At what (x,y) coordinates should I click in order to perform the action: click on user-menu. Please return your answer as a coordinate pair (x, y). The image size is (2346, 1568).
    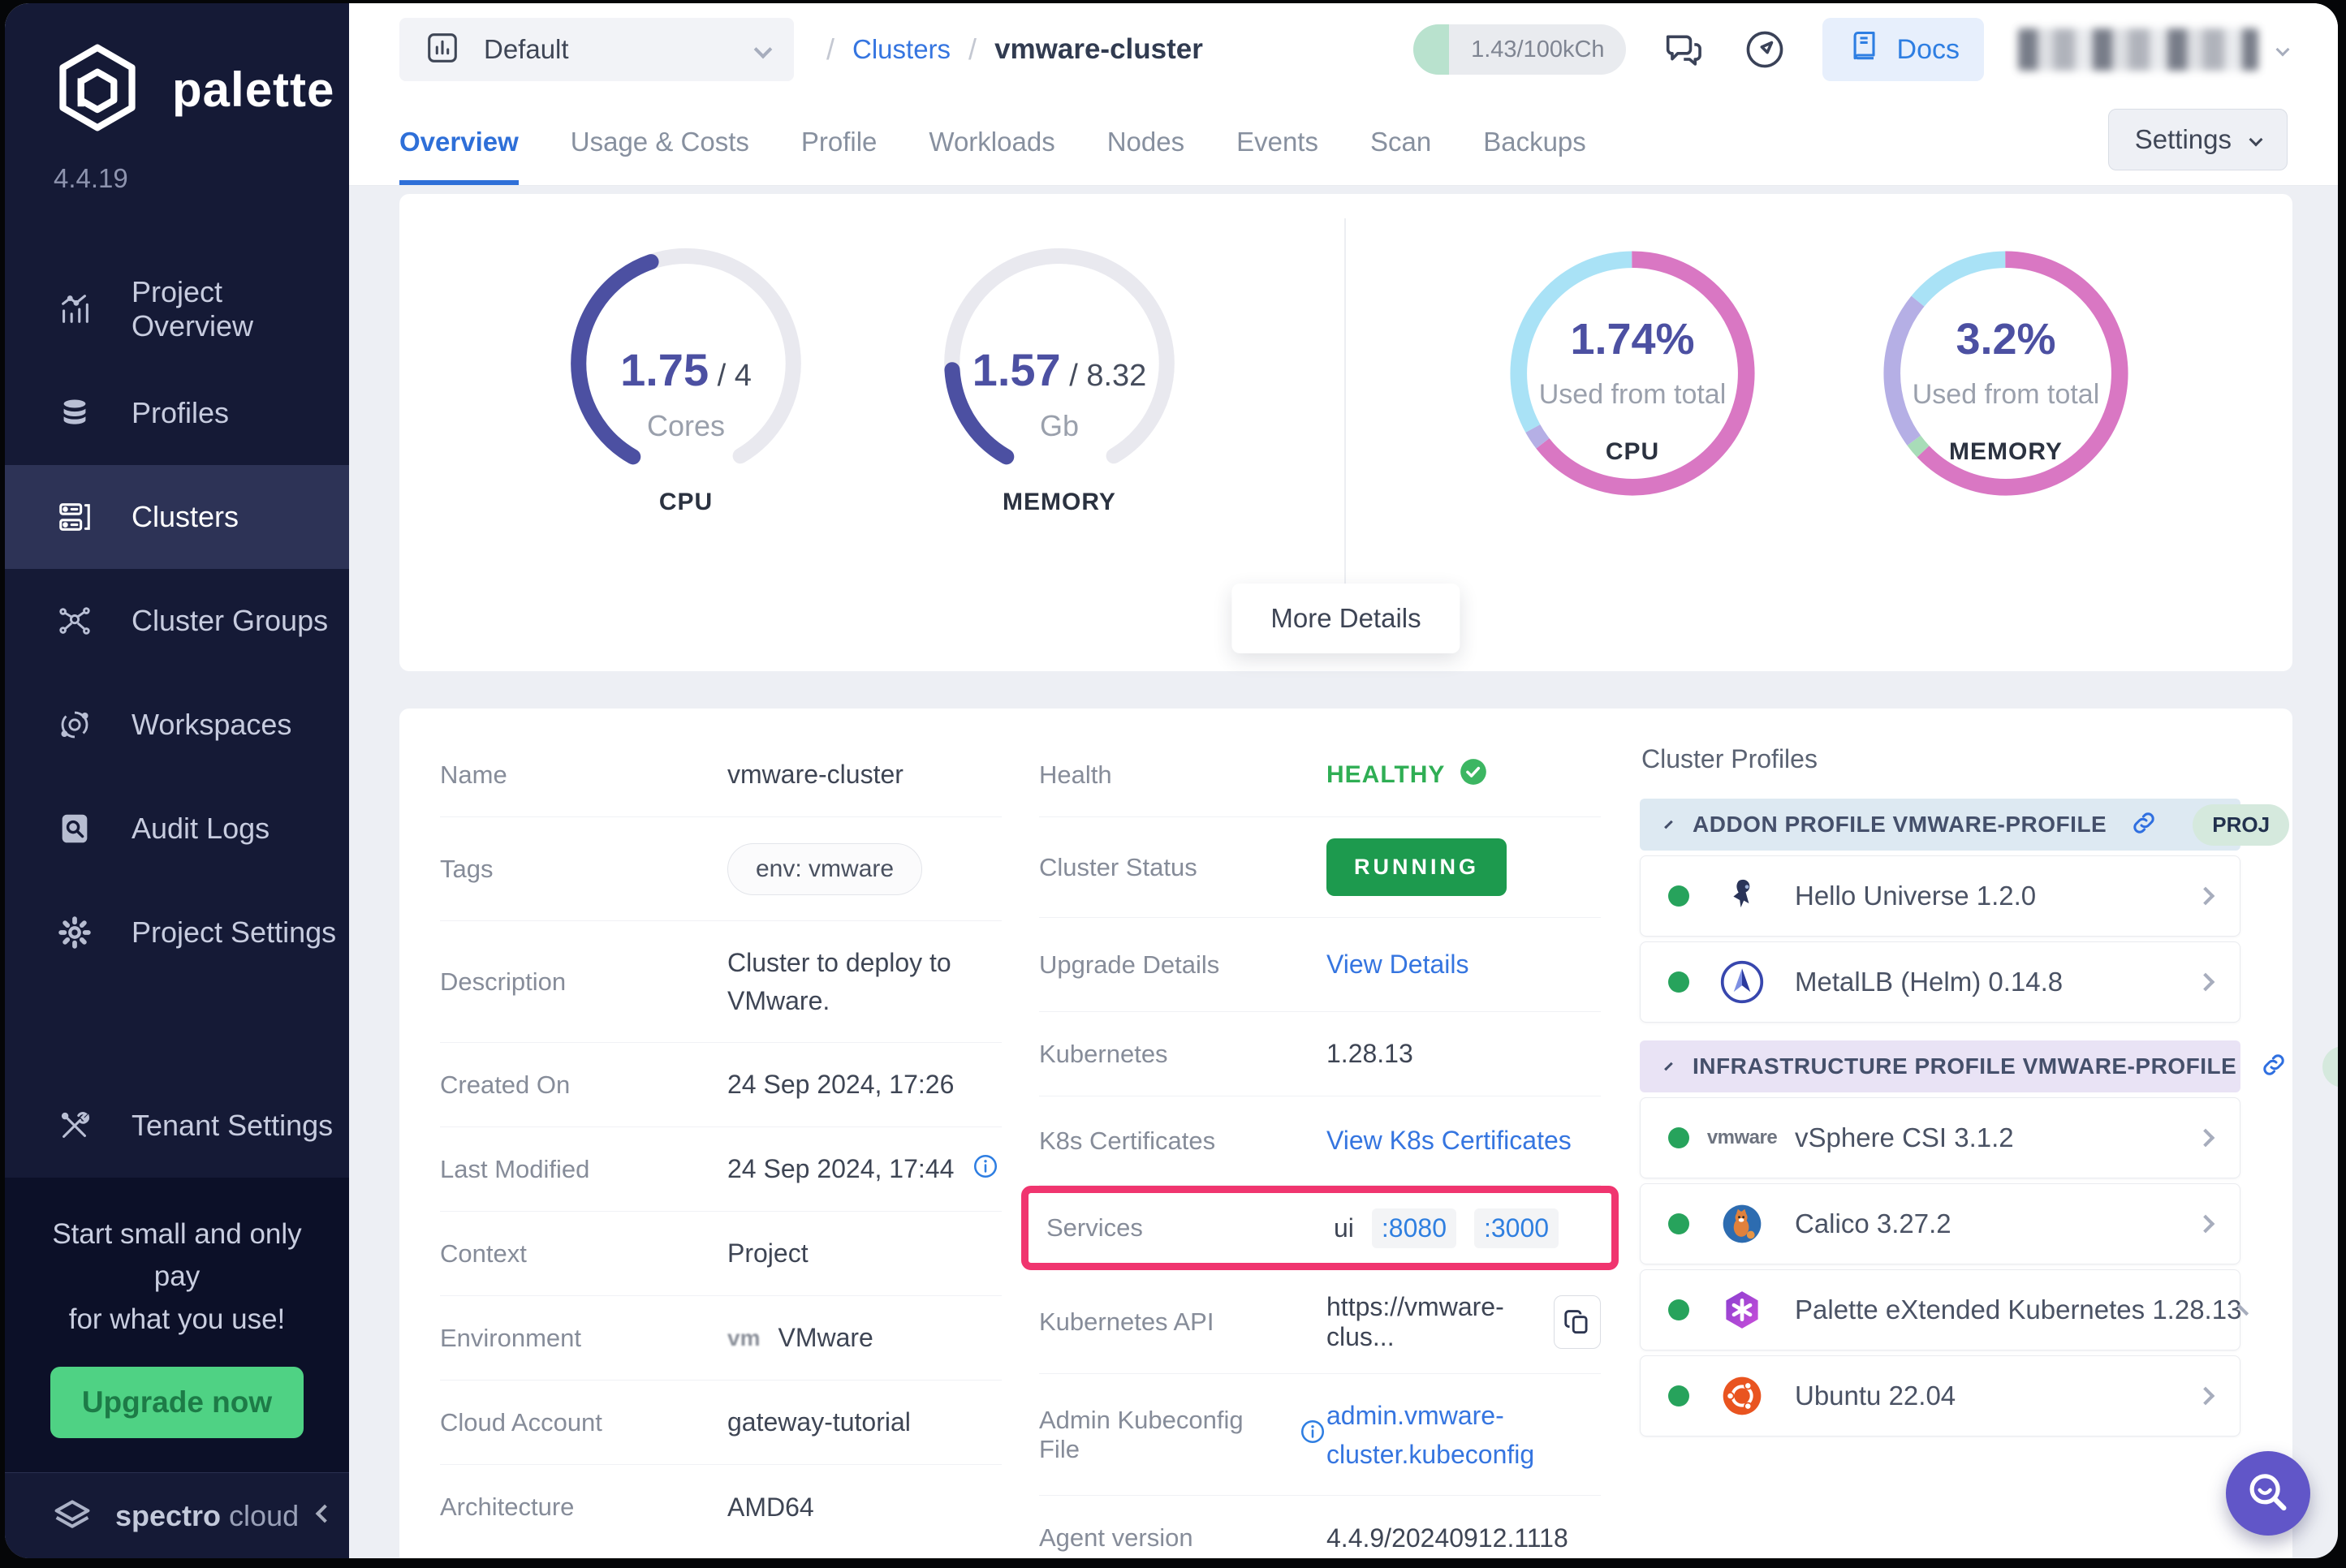
    Looking at the image, I should click on (2154, 50).